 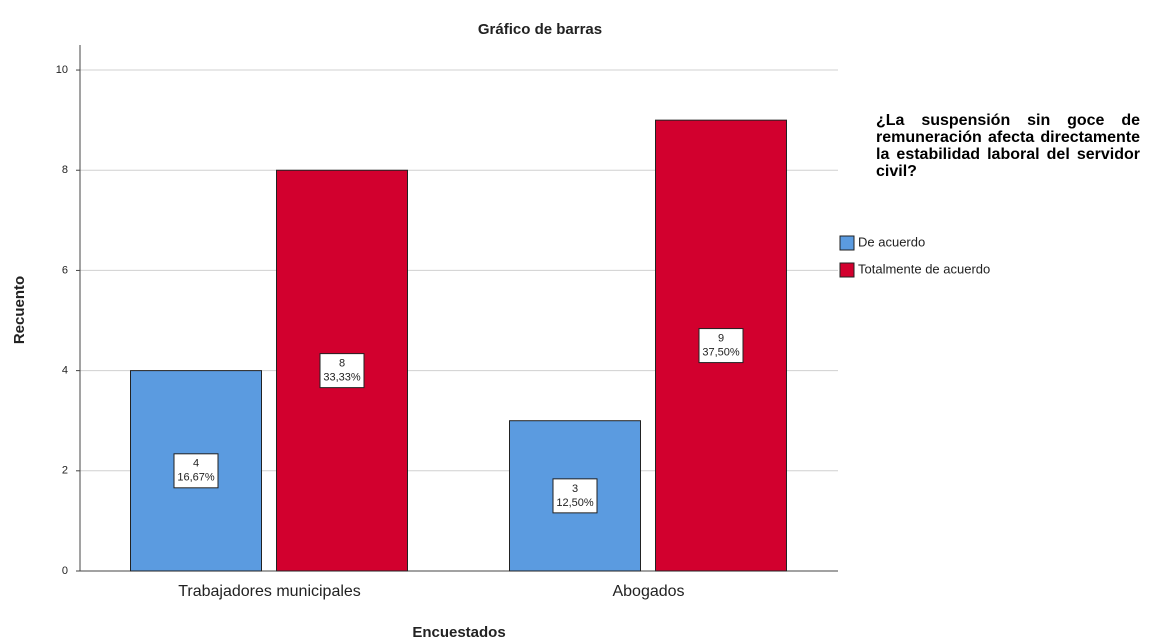 What do you see at coordinates (196, 478) in the screenshot?
I see `data-label-percent: 16,67%` at bounding box center [196, 478].